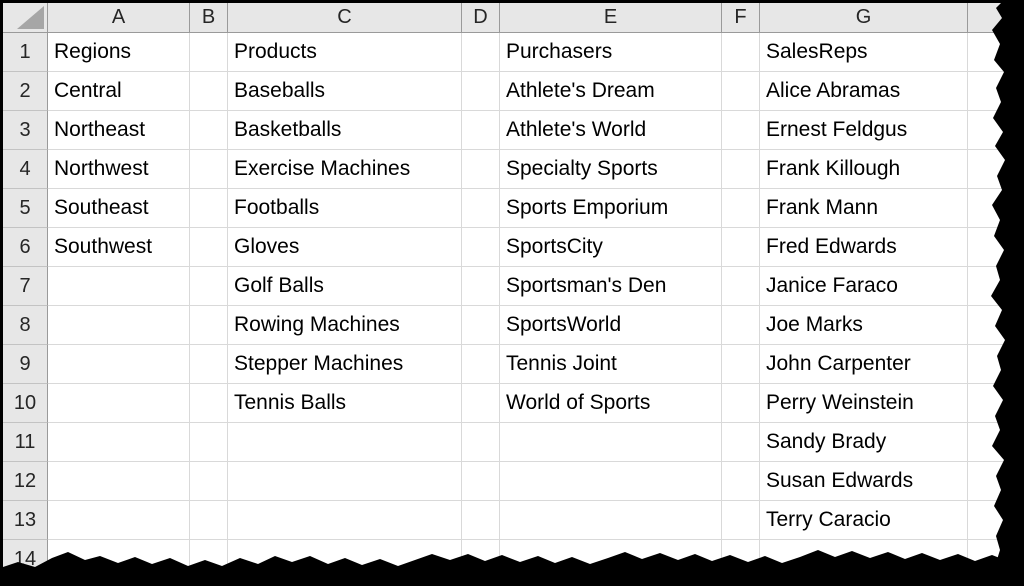  Describe the element at coordinates (209, 559) in the screenshot. I see `cell-B14` at that location.